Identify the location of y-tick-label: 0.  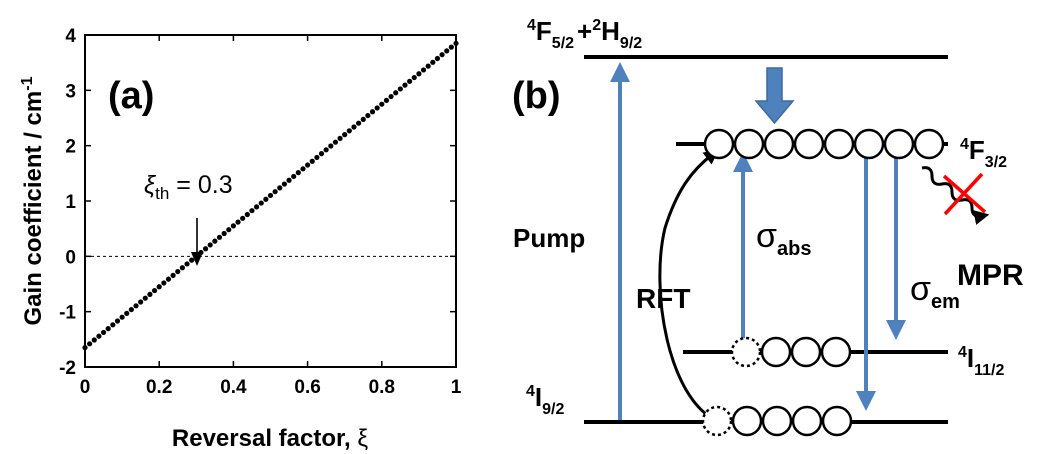
(70, 257).